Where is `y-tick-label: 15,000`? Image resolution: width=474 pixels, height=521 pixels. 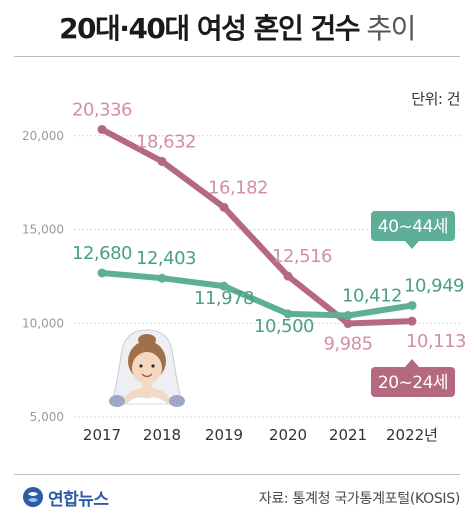
y-tick-label: 15,000 is located at coordinates (43, 230).